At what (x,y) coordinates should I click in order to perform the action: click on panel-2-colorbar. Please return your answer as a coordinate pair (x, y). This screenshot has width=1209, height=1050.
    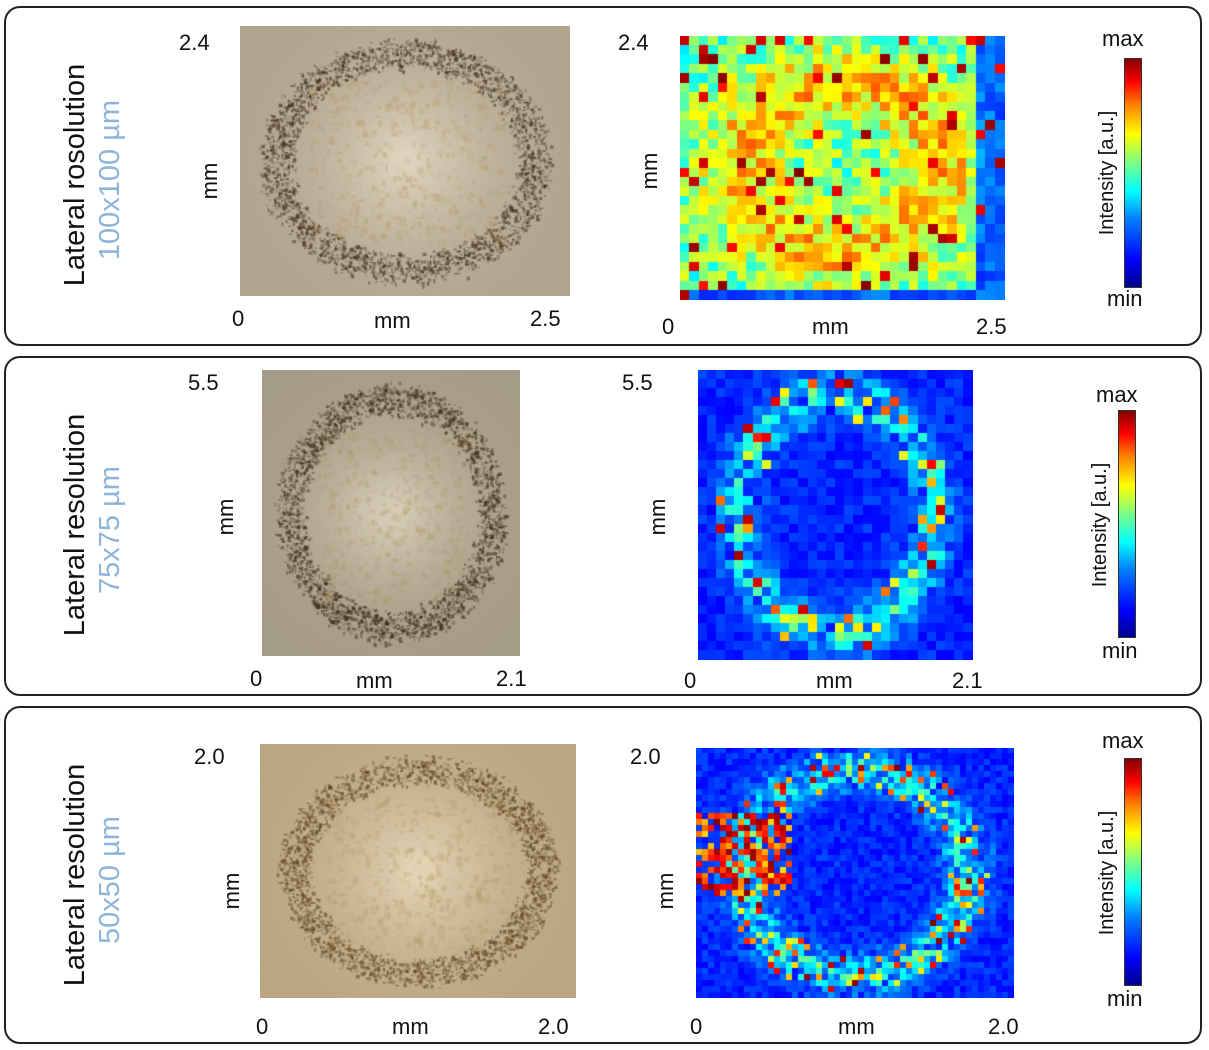
    Looking at the image, I should click on (1127, 524).